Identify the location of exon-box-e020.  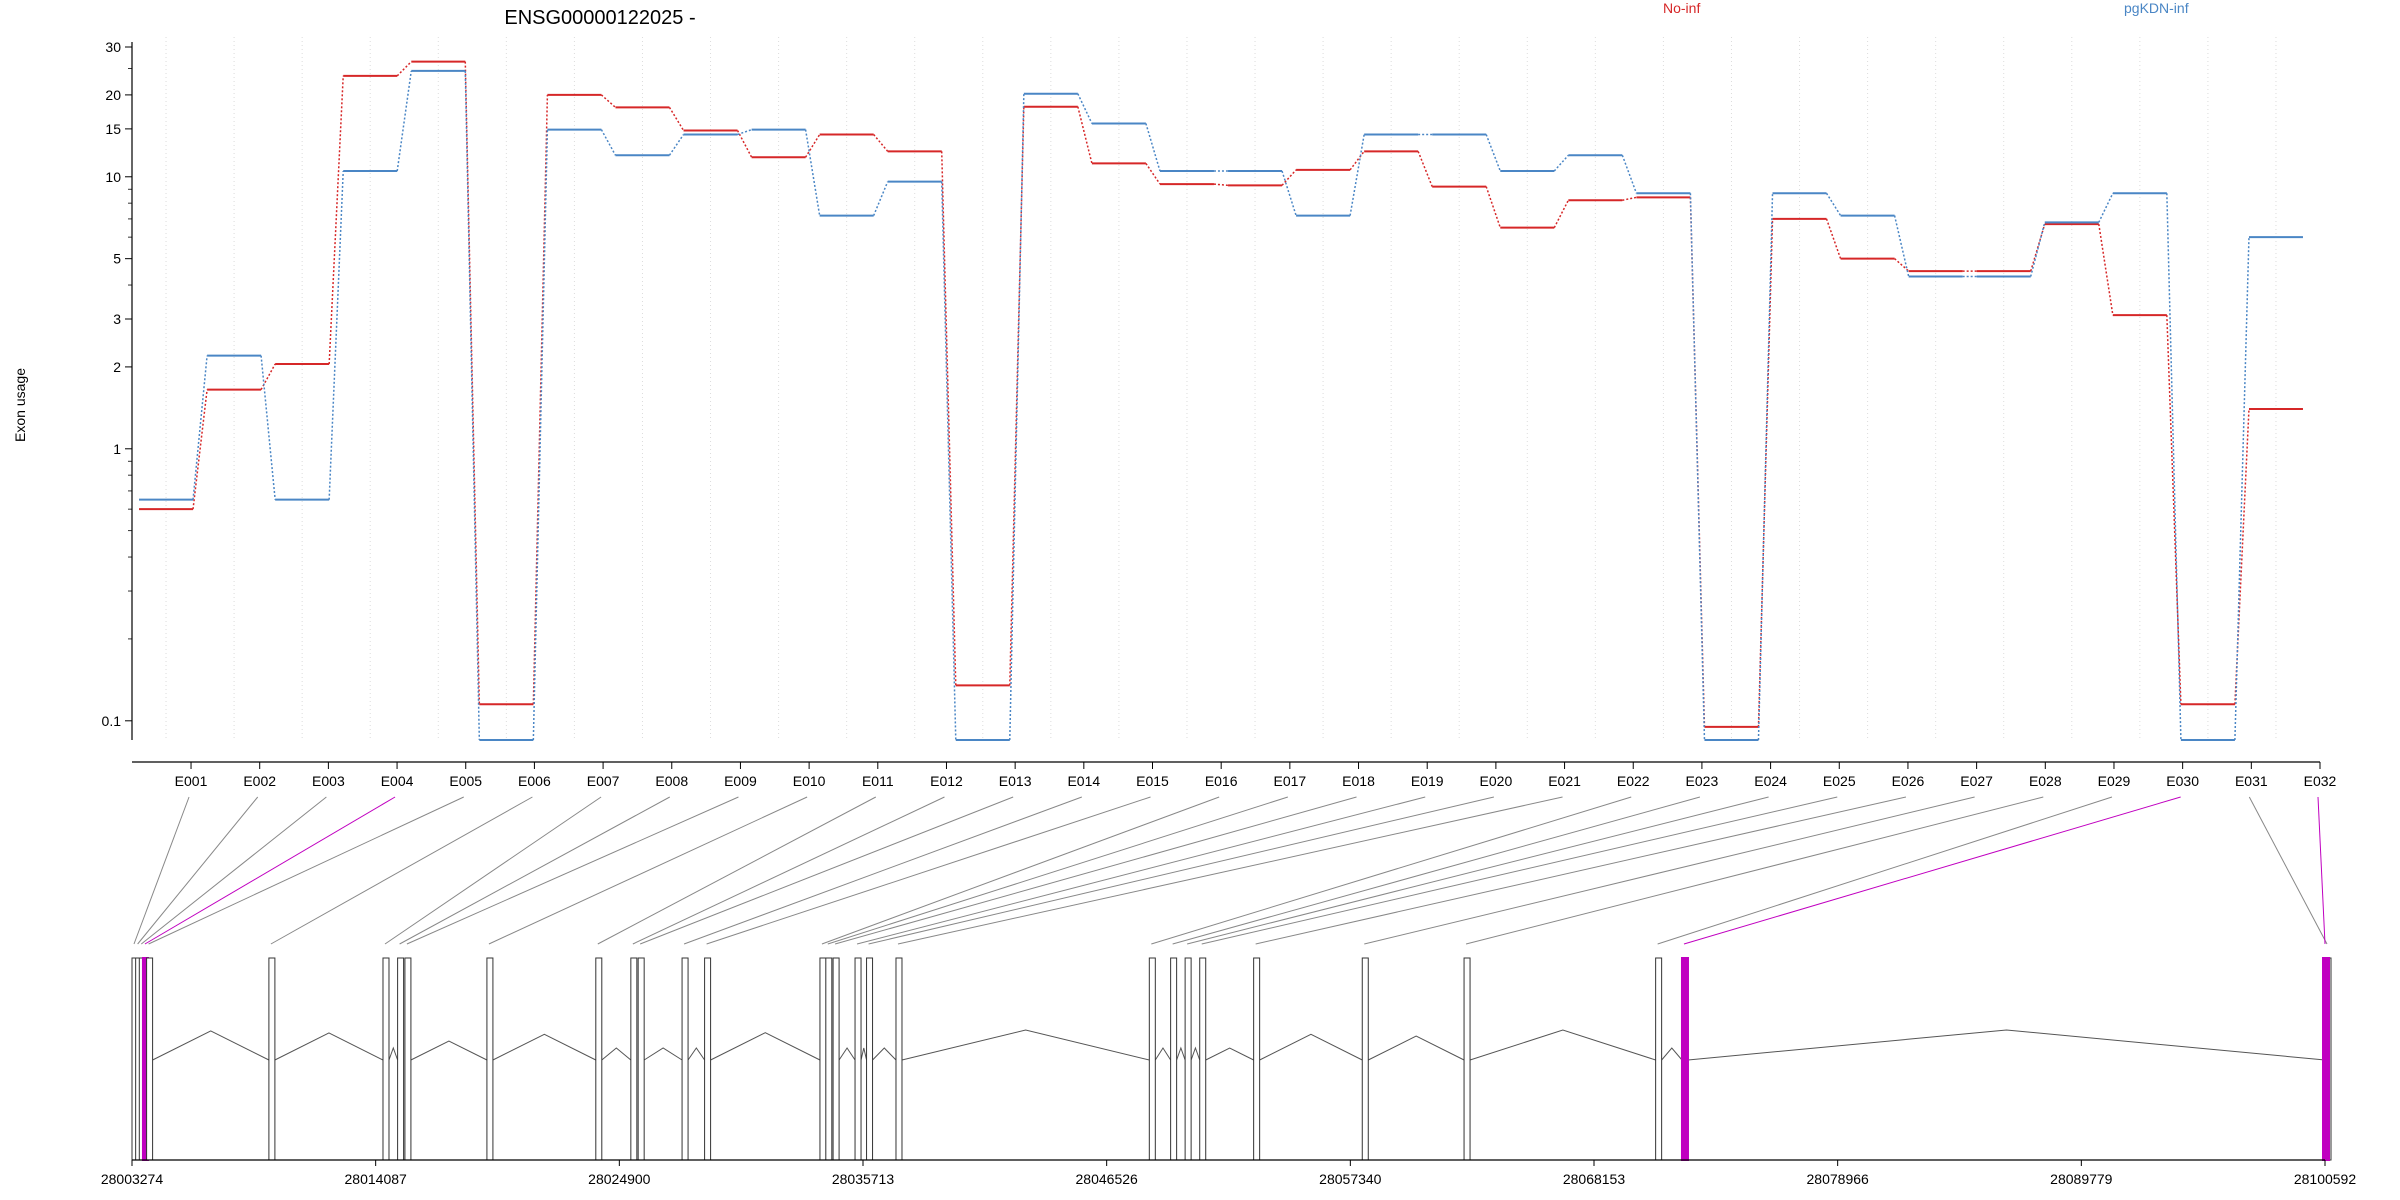
(870, 1059).